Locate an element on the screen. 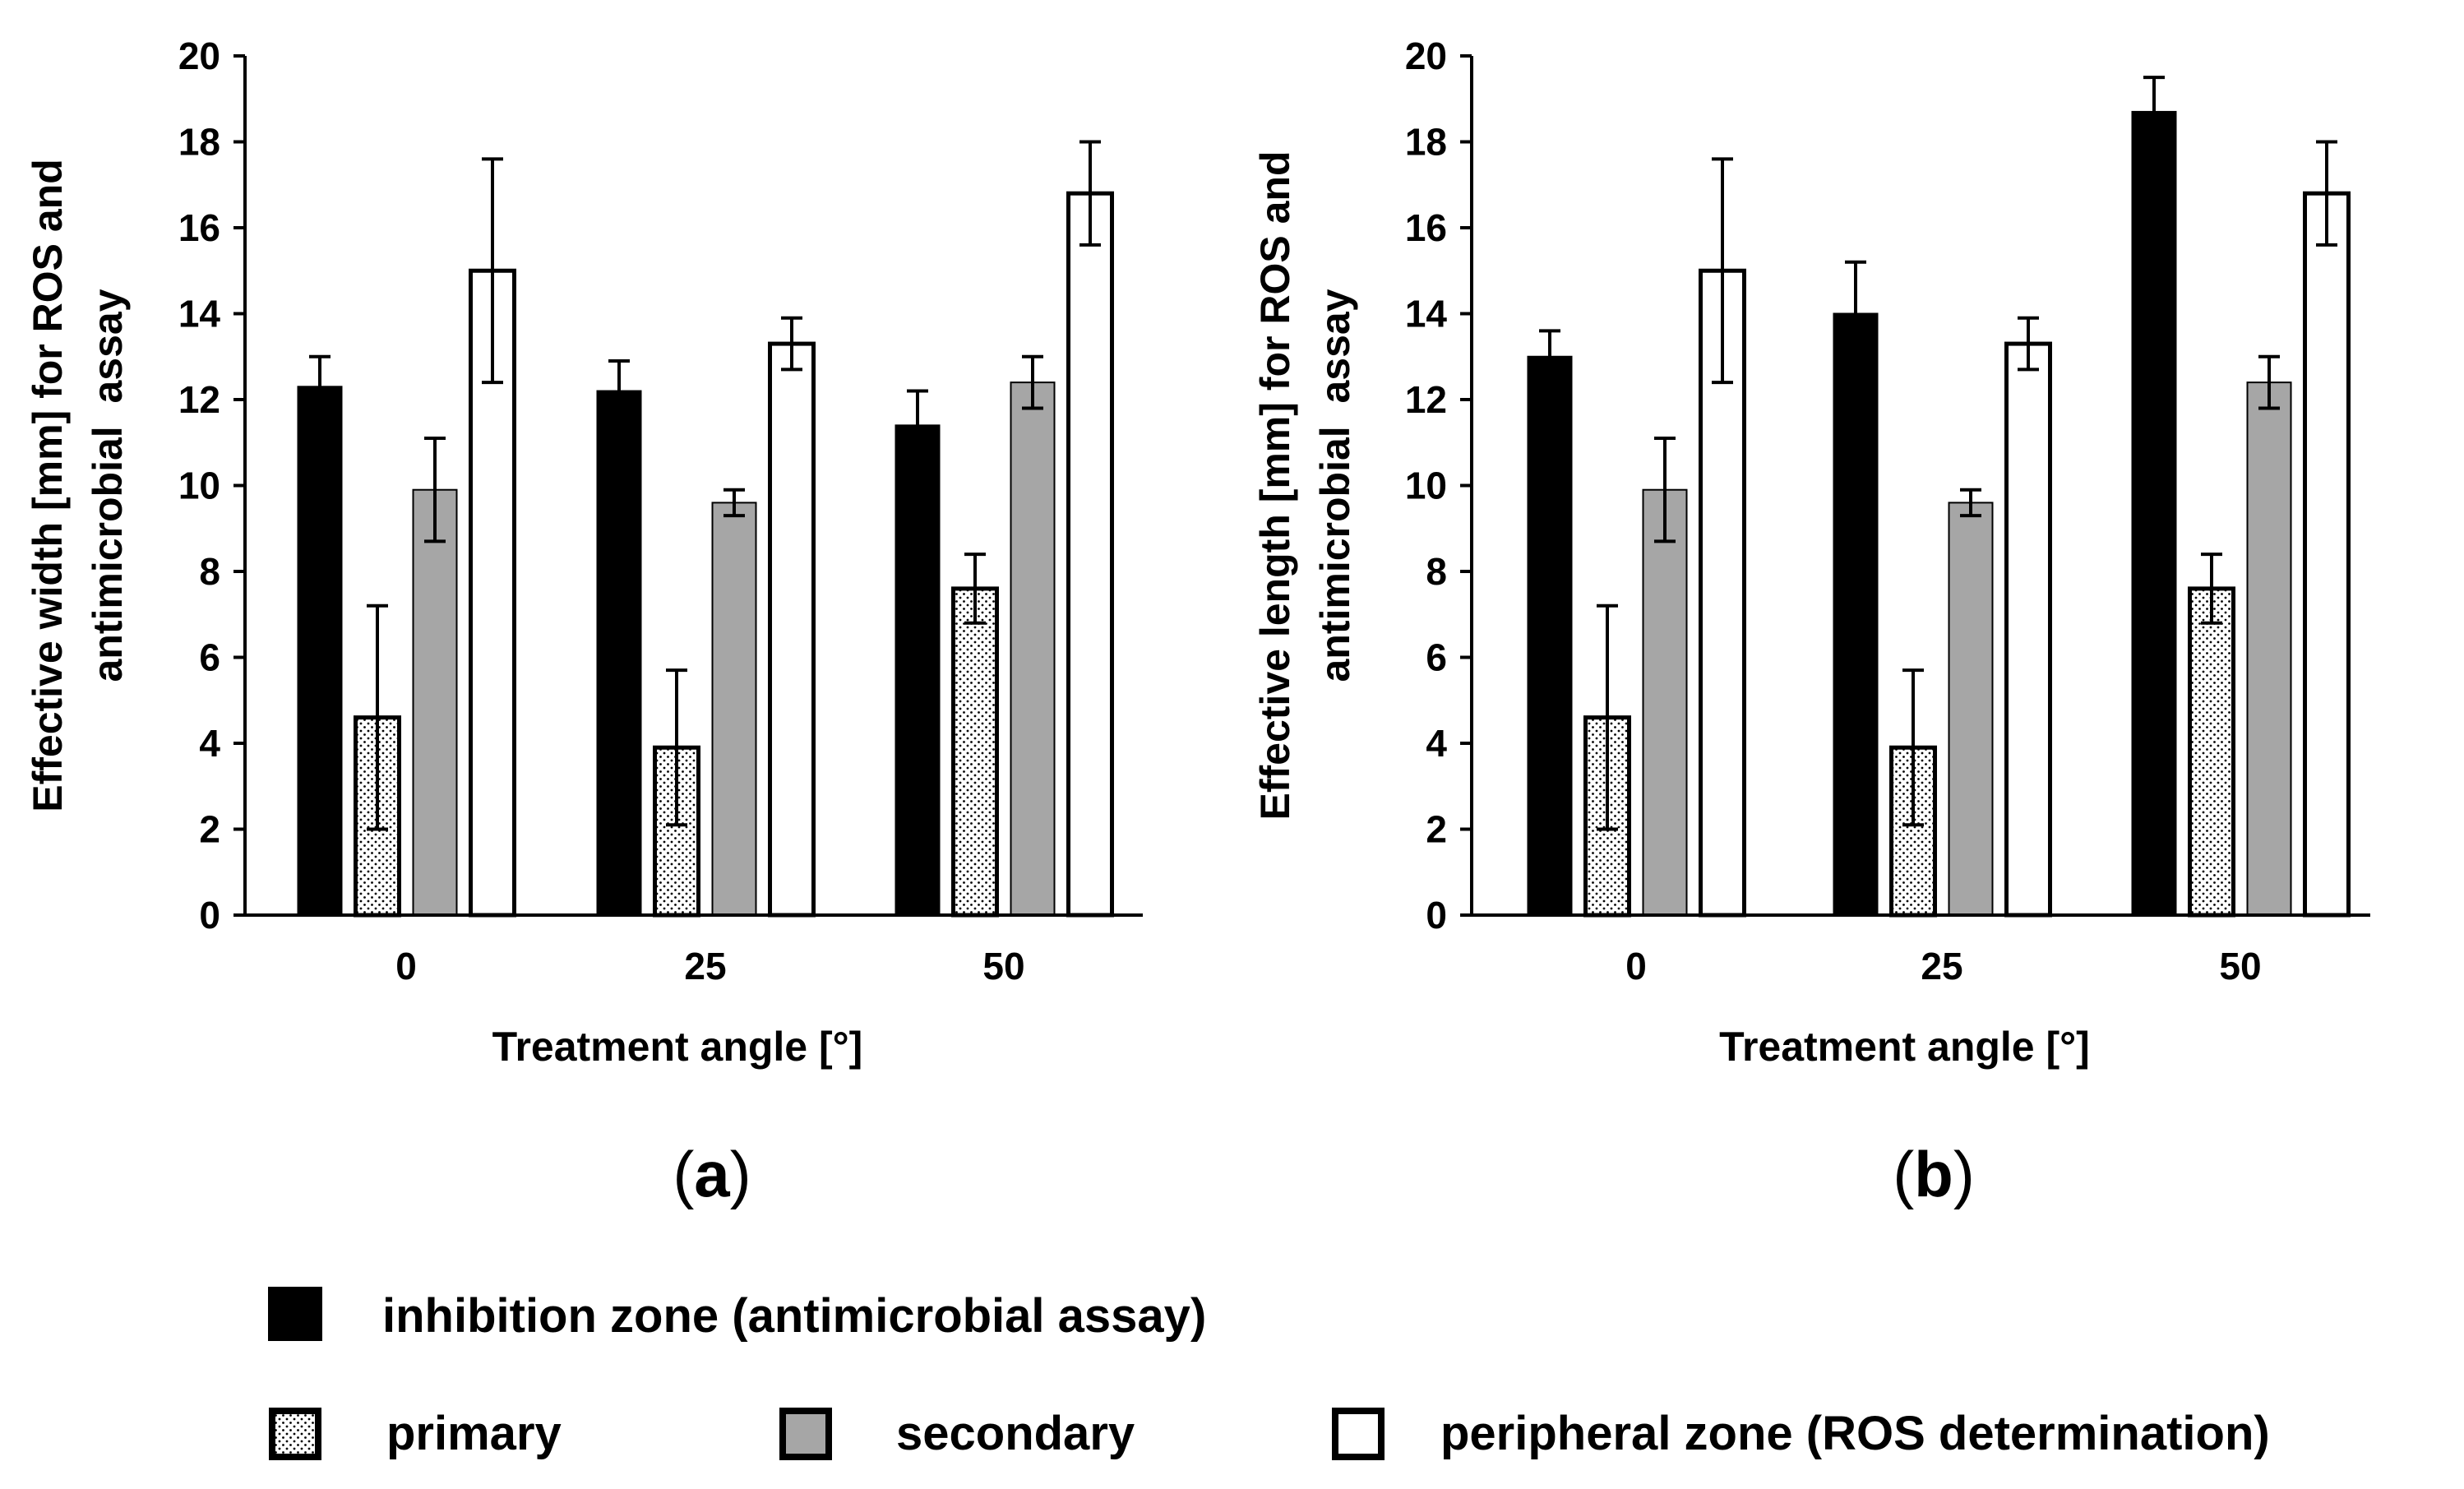 The height and width of the screenshot is (1489, 2464). legend-label-primary: primary is located at coordinates (474, 1433).